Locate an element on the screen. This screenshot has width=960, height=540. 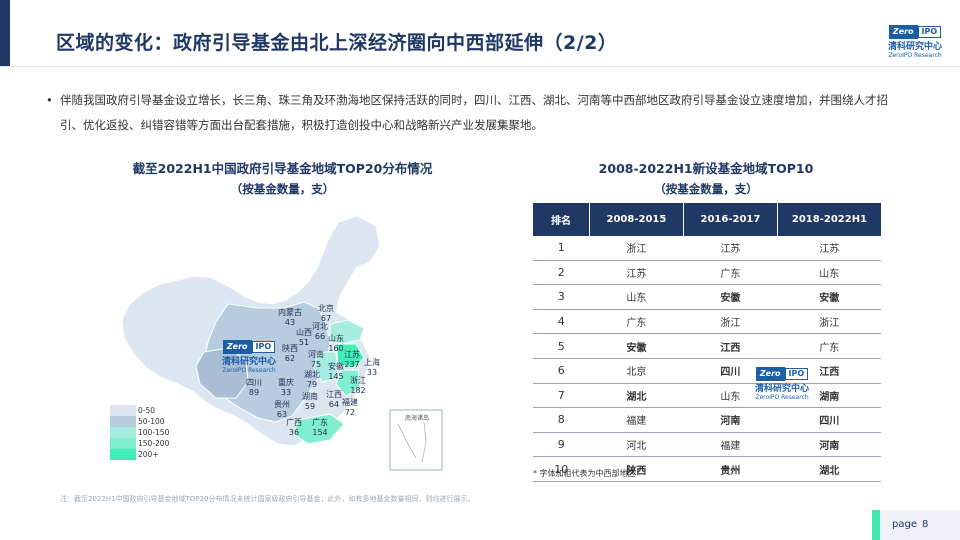
prov-henan: 河南 75 is located at coordinates (316, 359).